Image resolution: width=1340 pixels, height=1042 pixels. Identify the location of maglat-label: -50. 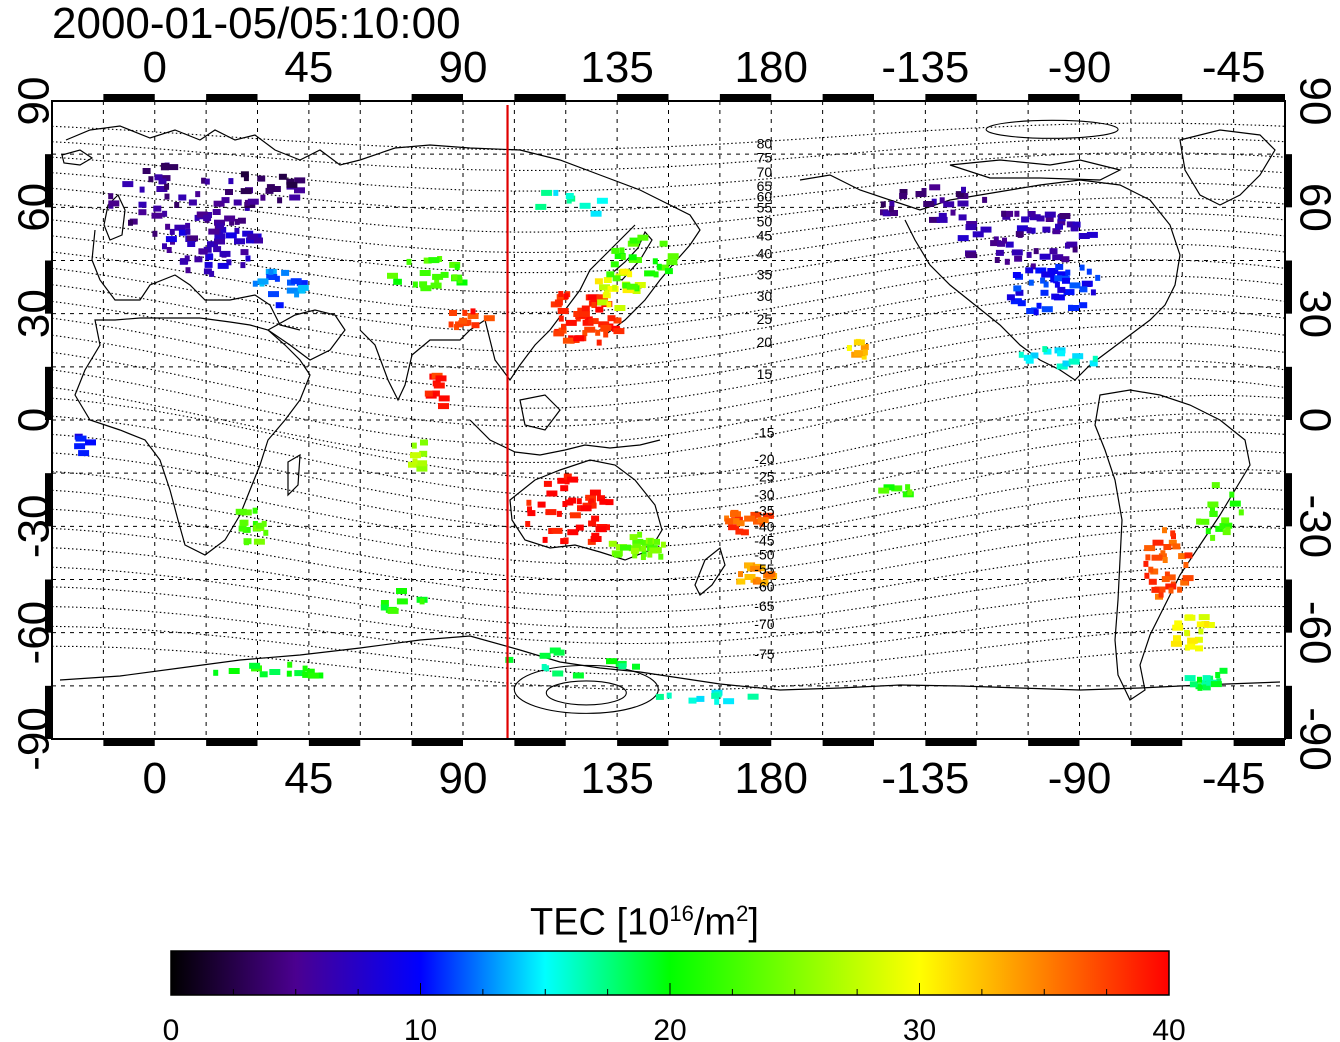
(764, 555).